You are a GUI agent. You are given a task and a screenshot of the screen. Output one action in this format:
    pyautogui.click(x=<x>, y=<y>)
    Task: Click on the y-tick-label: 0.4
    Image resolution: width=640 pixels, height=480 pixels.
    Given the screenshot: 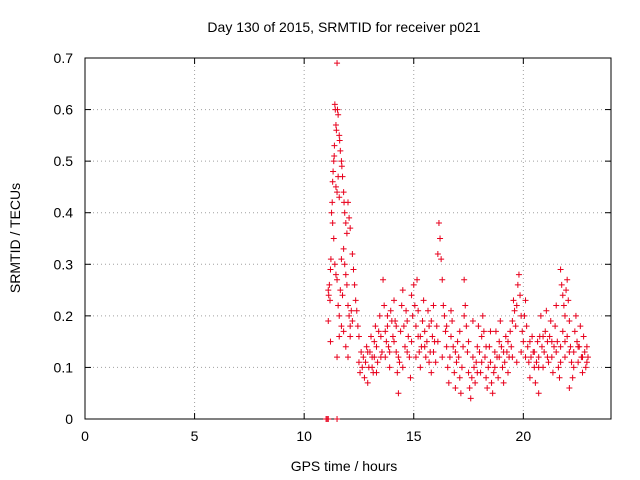 What is the action you would take?
    pyautogui.click(x=64, y=213)
    